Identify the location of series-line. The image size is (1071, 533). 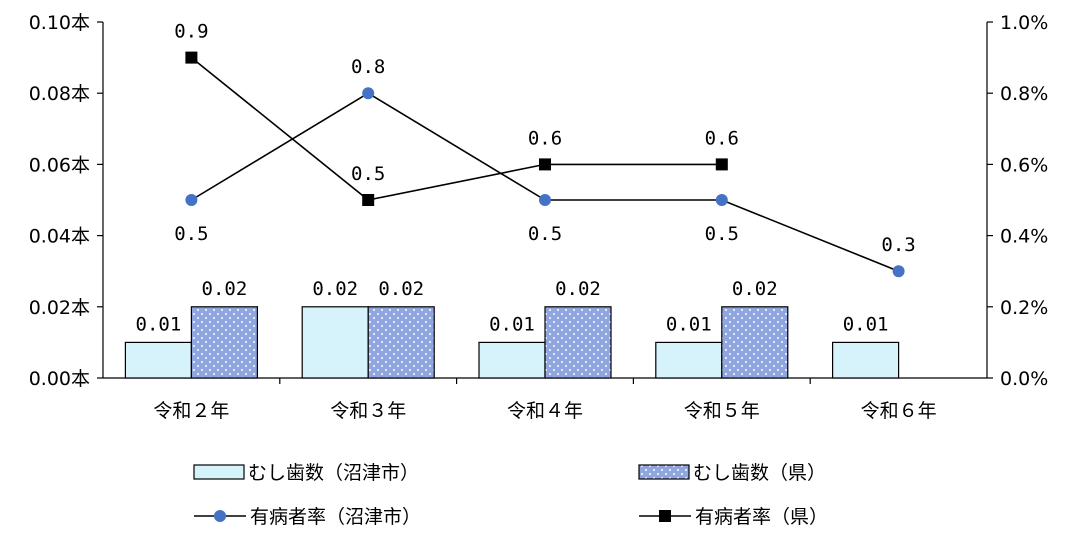
(456, 128).